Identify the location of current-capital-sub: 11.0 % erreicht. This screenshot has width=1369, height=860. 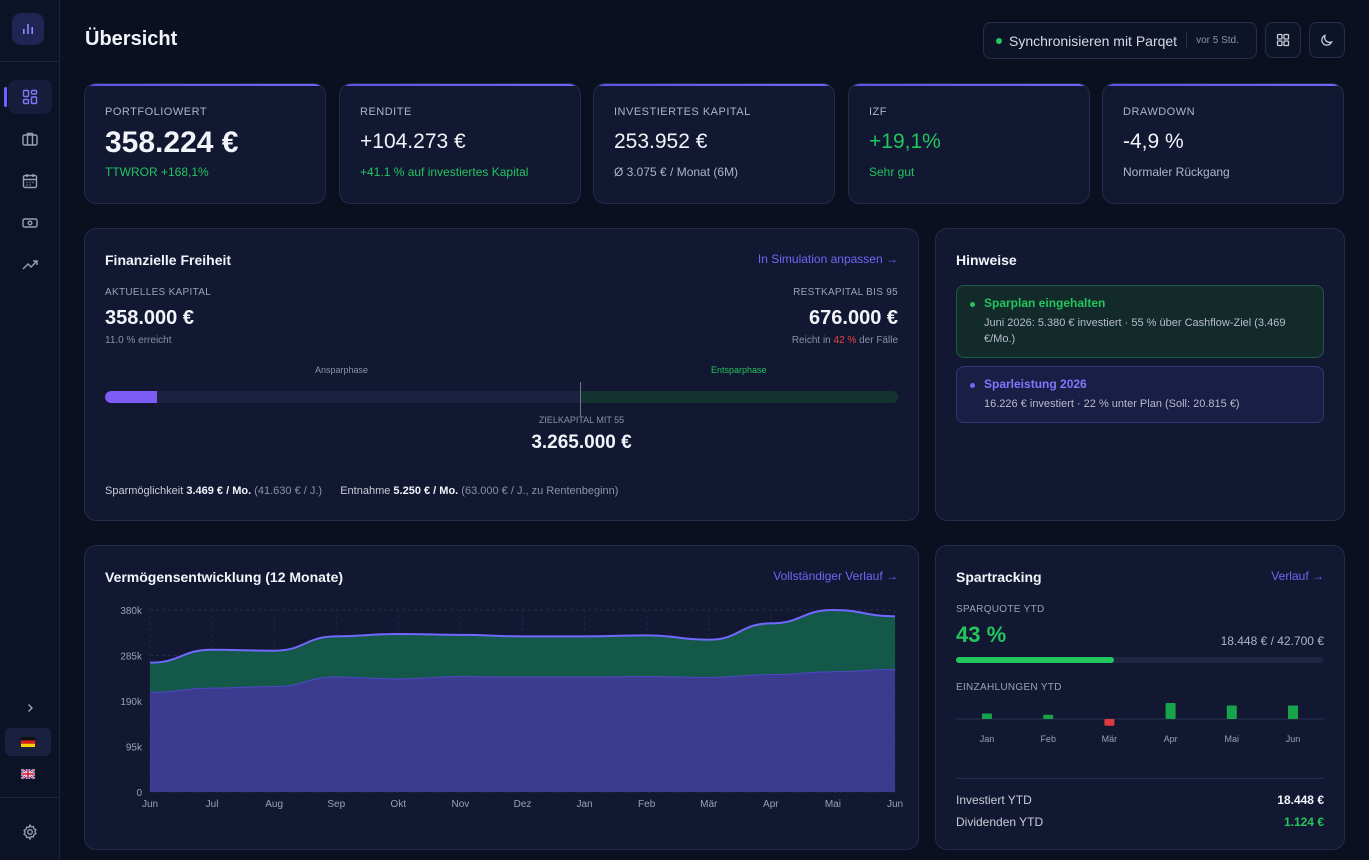
(138, 340).